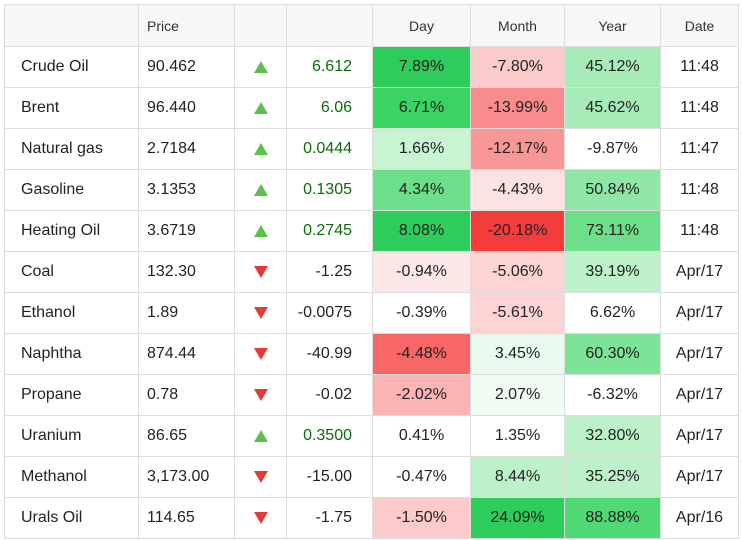  What do you see at coordinates (186, 272) in the screenshot?
I see `price-cell: 132.30` at bounding box center [186, 272].